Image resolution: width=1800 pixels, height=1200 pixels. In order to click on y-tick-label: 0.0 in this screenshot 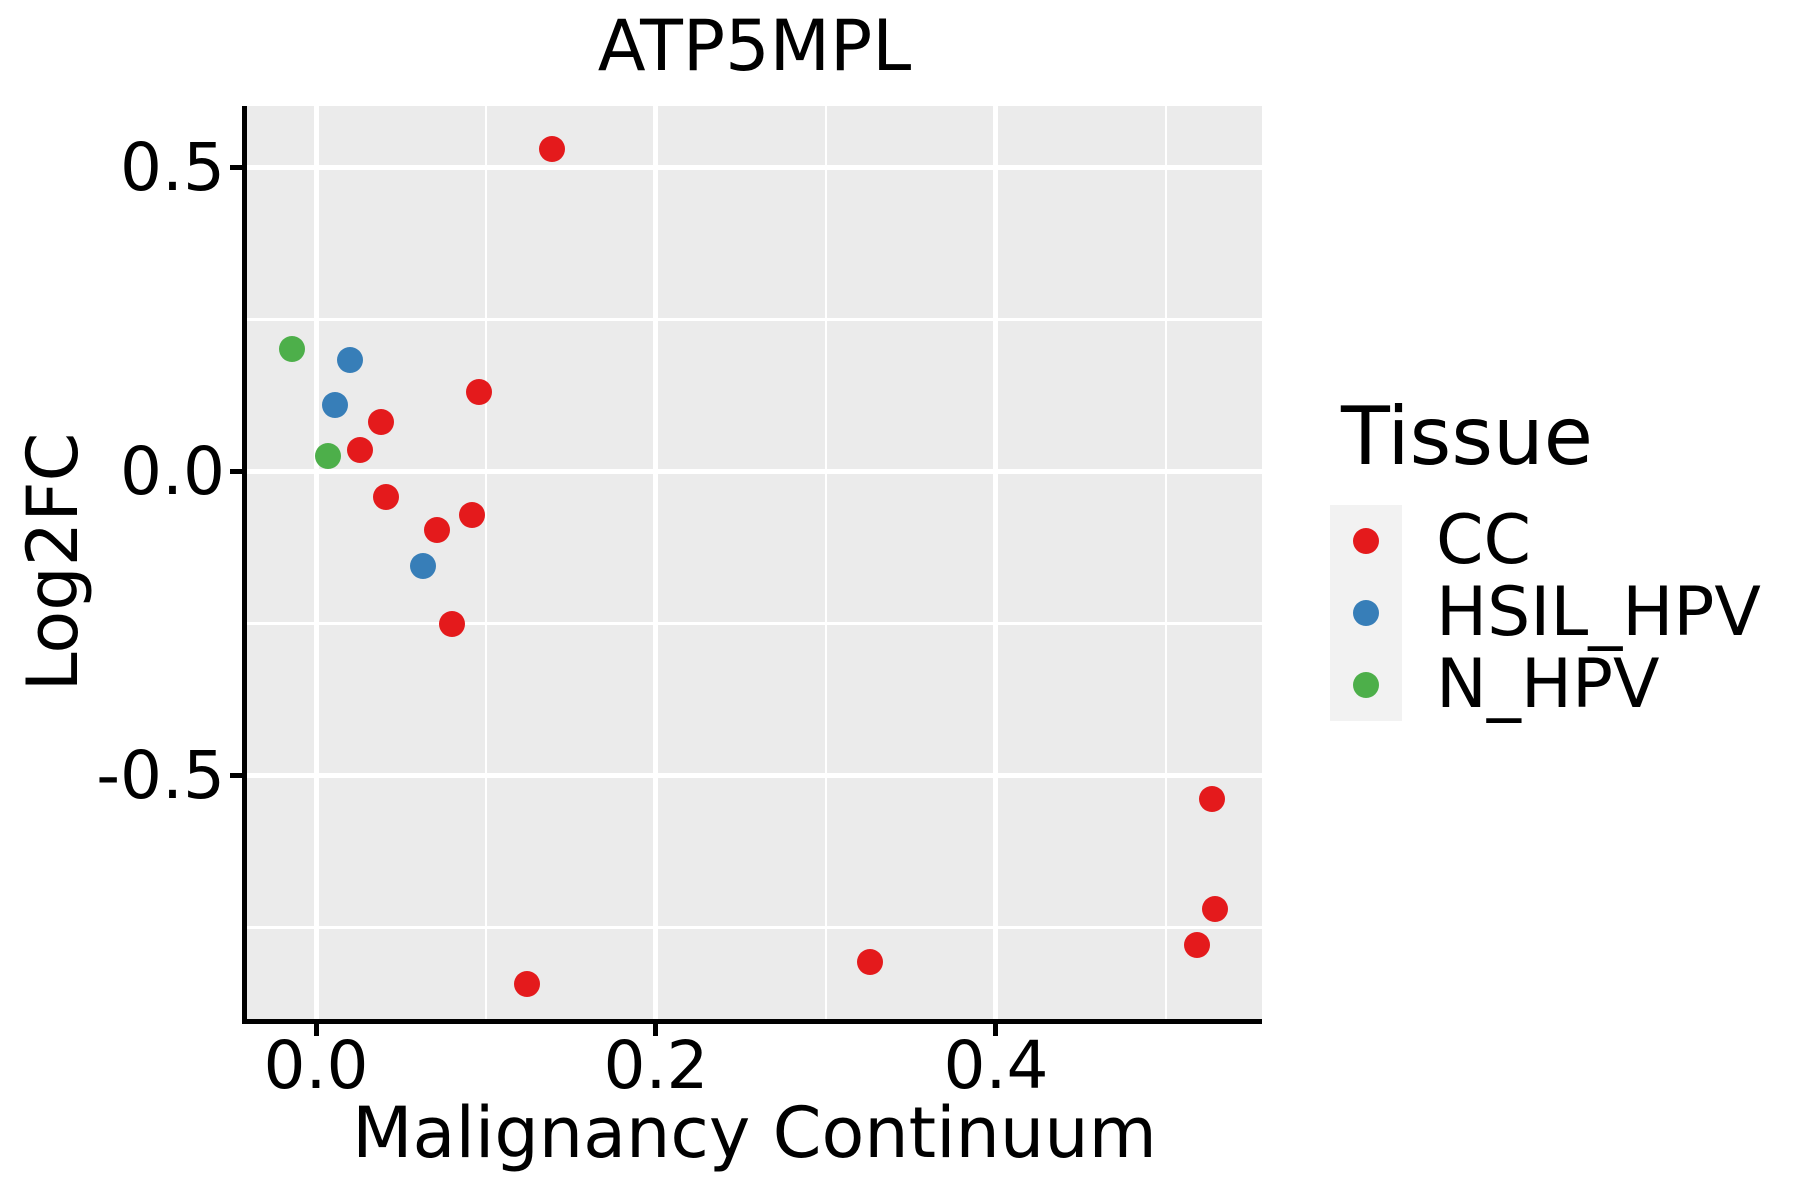, I will do `click(172, 471)`.